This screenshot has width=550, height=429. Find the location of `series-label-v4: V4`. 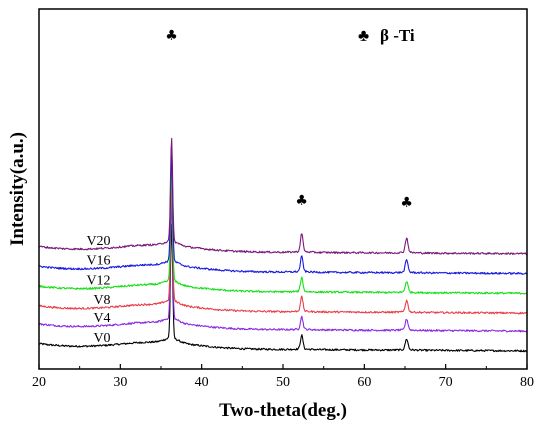

series-label-v4: V4 is located at coordinates (101, 318).